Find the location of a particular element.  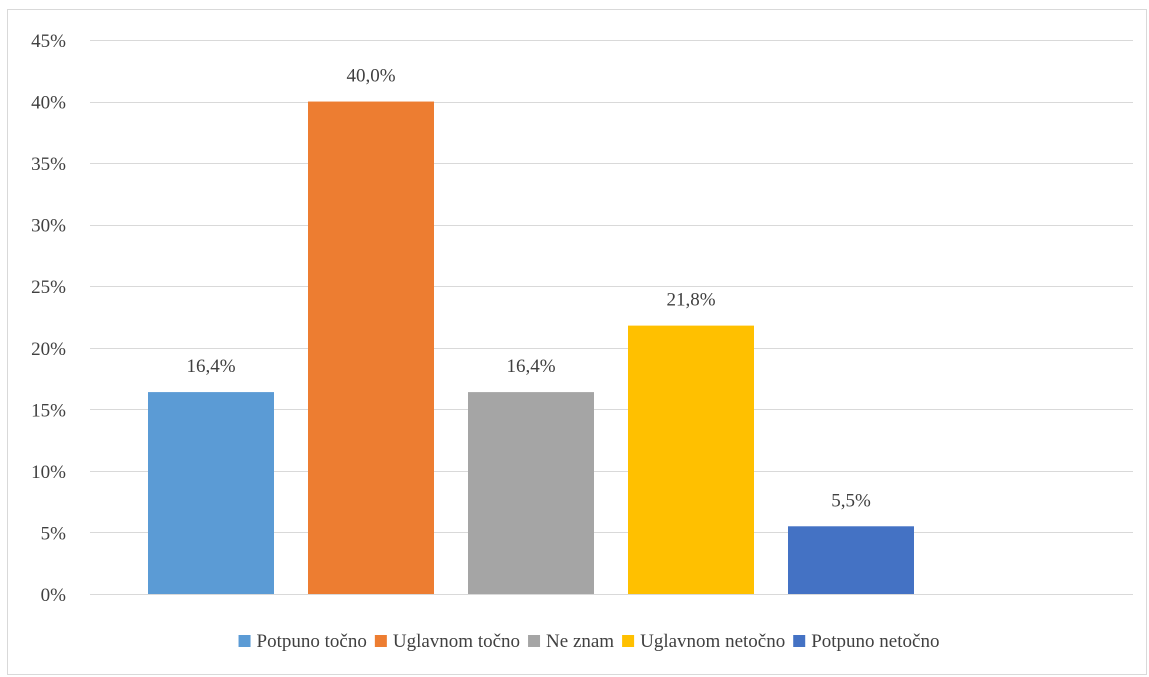

legend-label: Potpuno točno is located at coordinates (312, 641).